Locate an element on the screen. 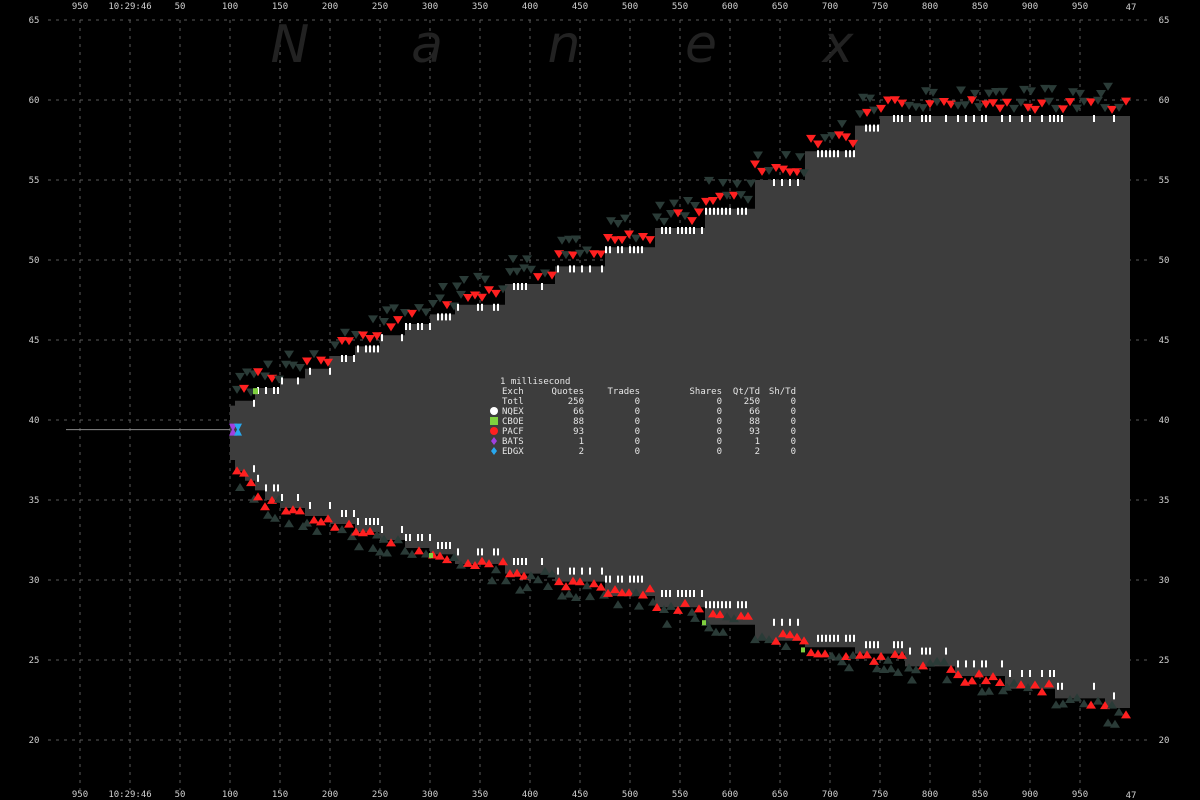  x-corner-label-bottom: 47 is located at coordinates (1131, 795).